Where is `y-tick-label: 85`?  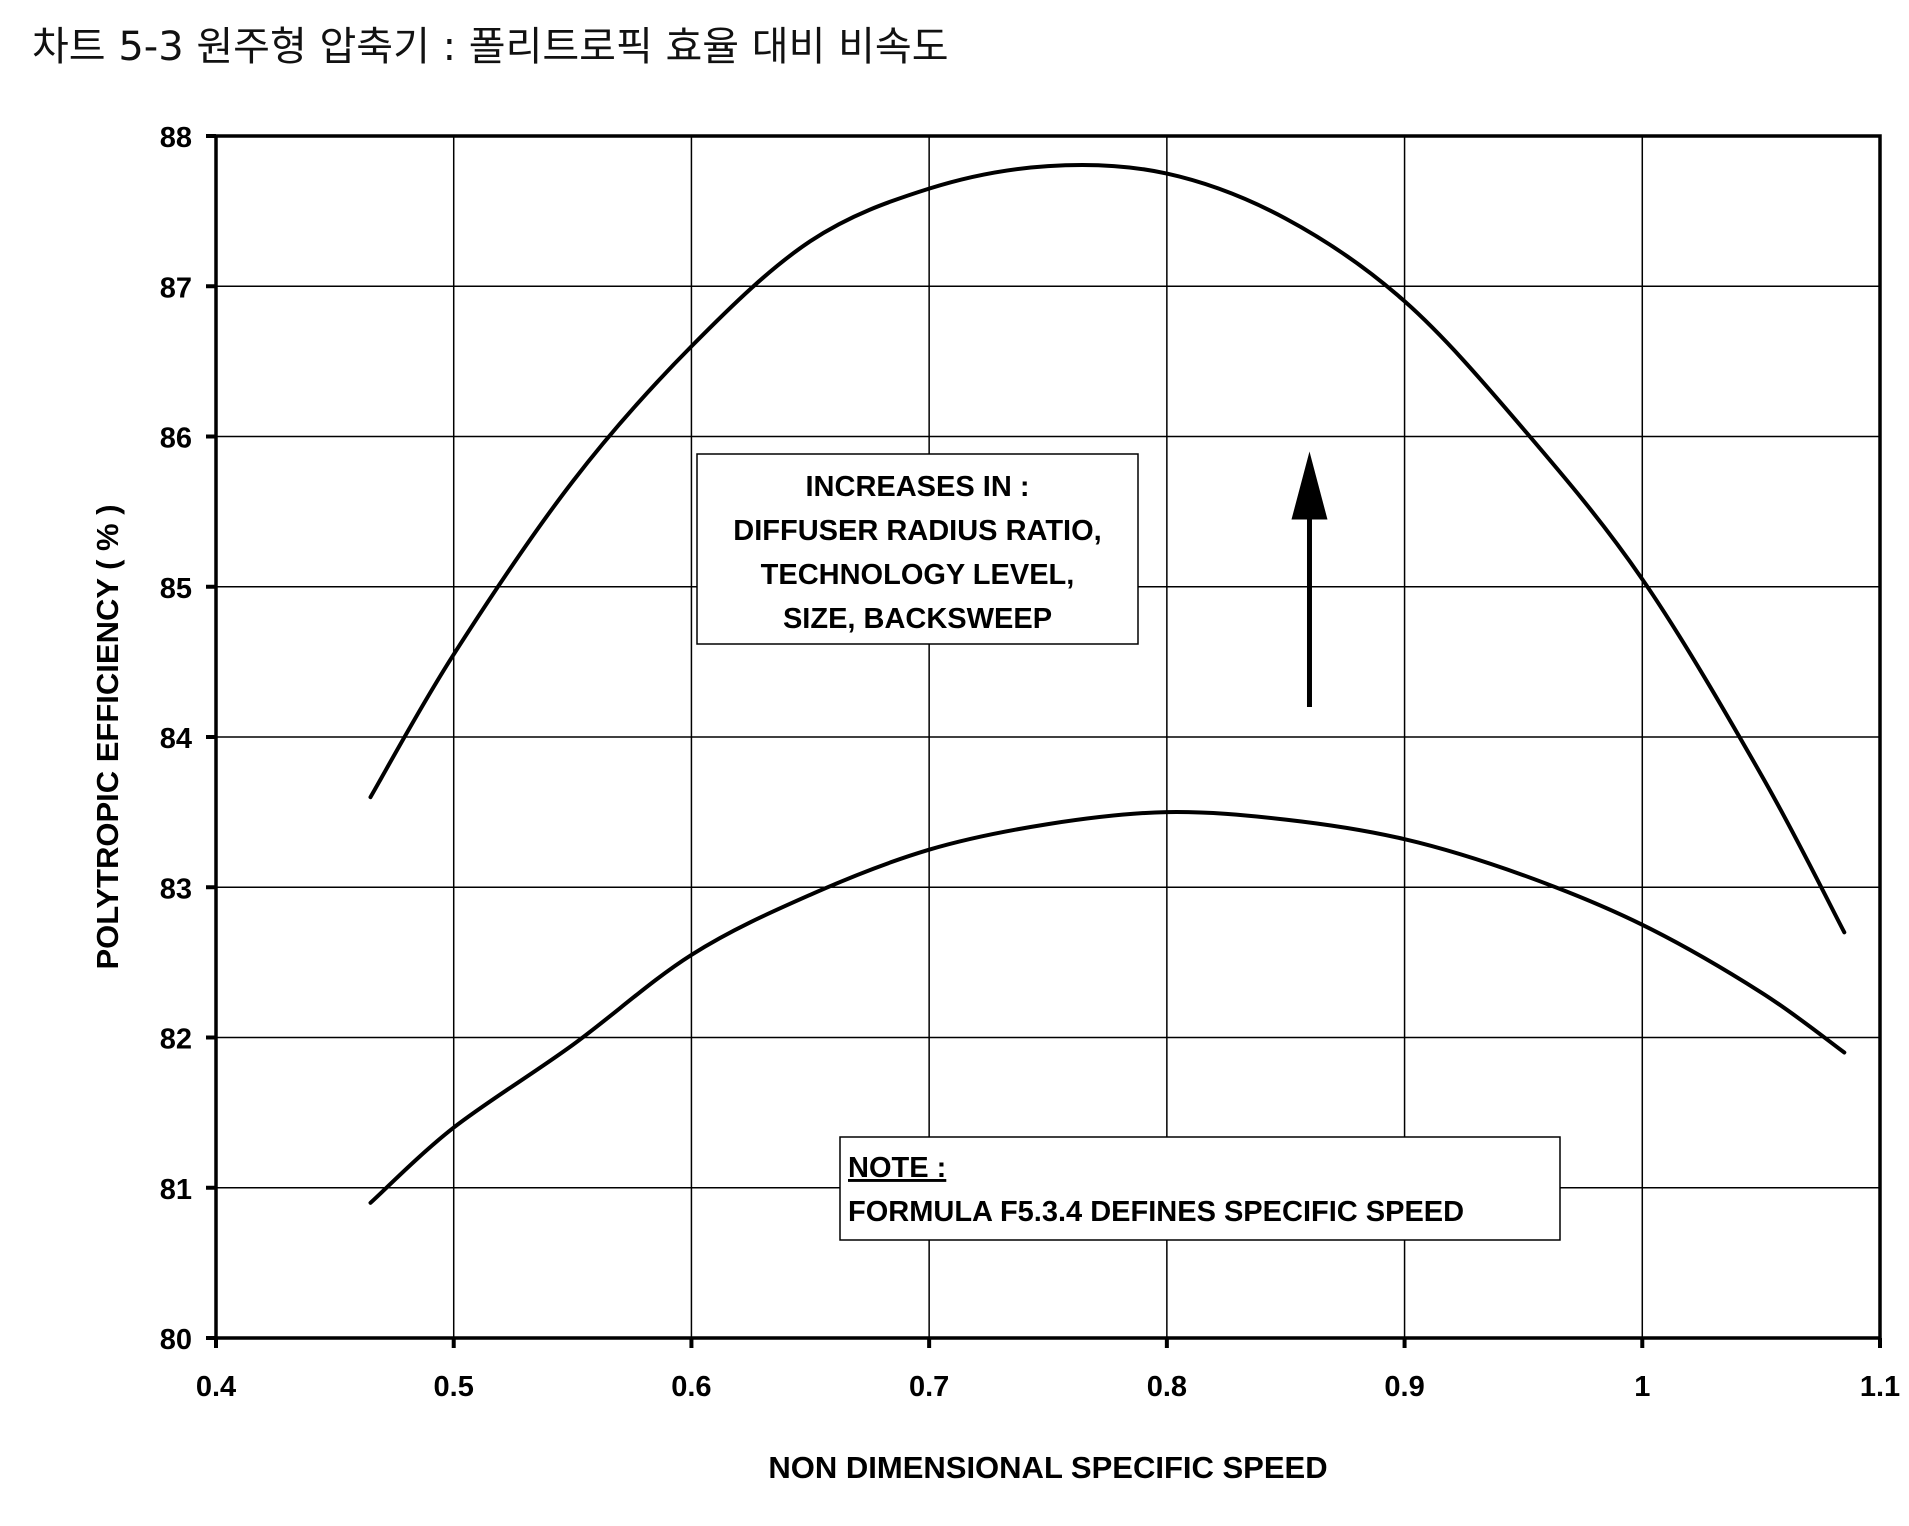
y-tick-label: 85 is located at coordinates (176, 589).